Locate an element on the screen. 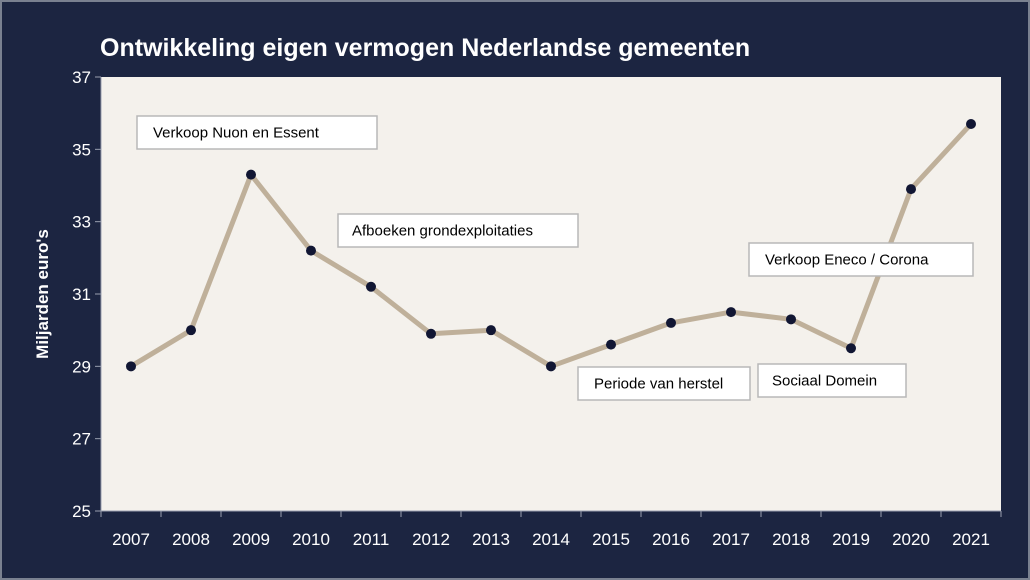 The width and height of the screenshot is (1030, 580). annotation-text: Verkoop Nuon en Essent is located at coordinates (236, 133).